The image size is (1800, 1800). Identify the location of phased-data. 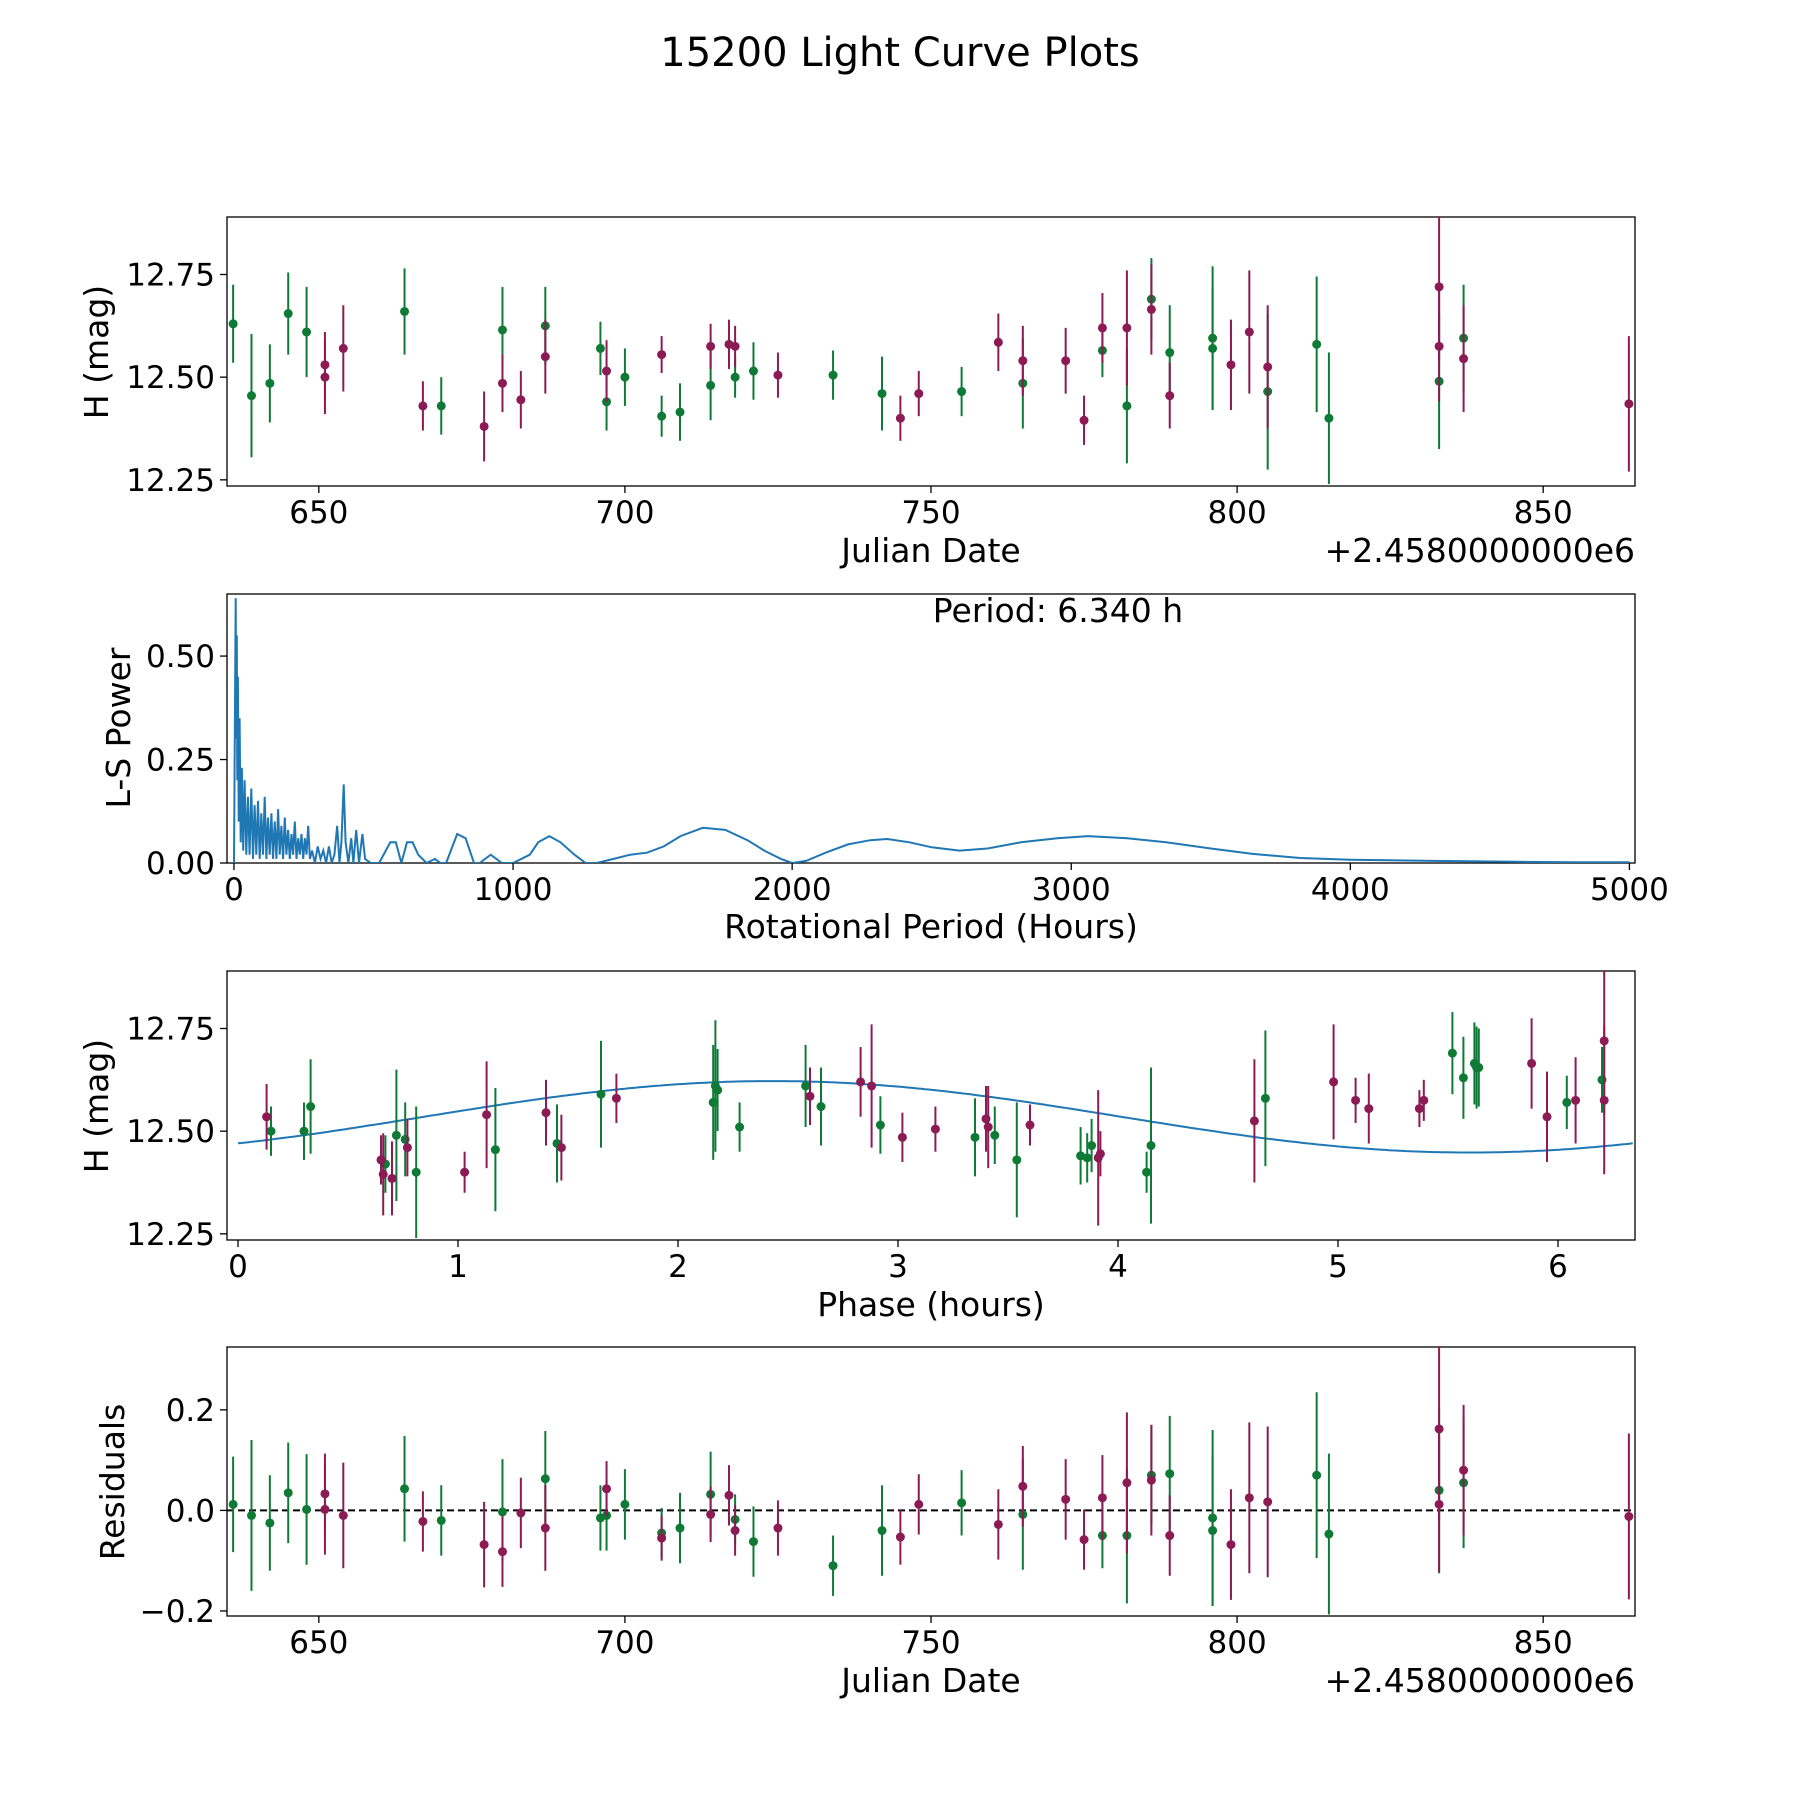
(935, 1104).